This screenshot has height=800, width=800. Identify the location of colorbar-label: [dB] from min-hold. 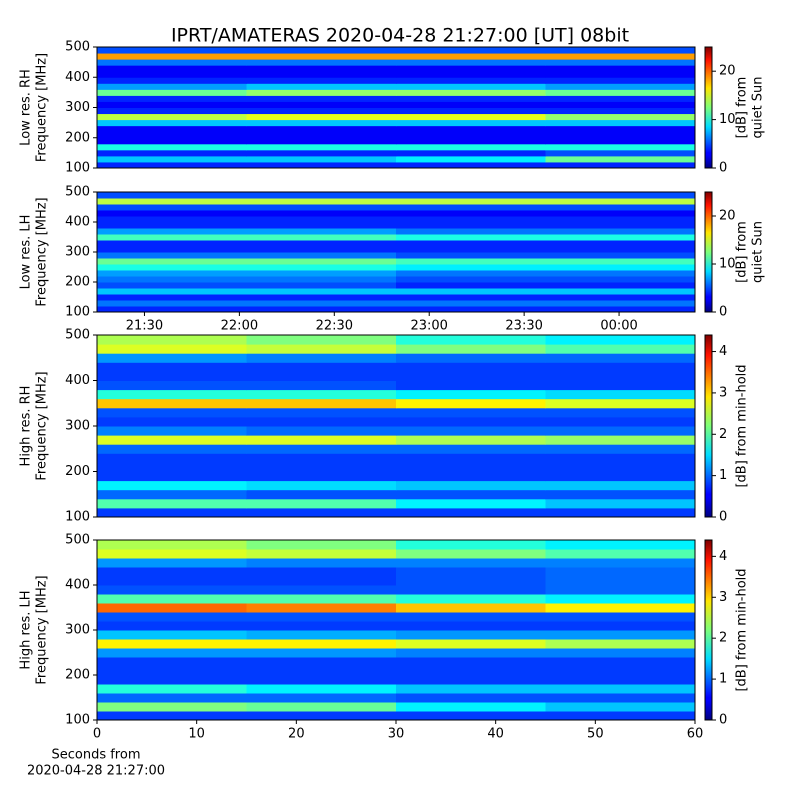
(742, 629).